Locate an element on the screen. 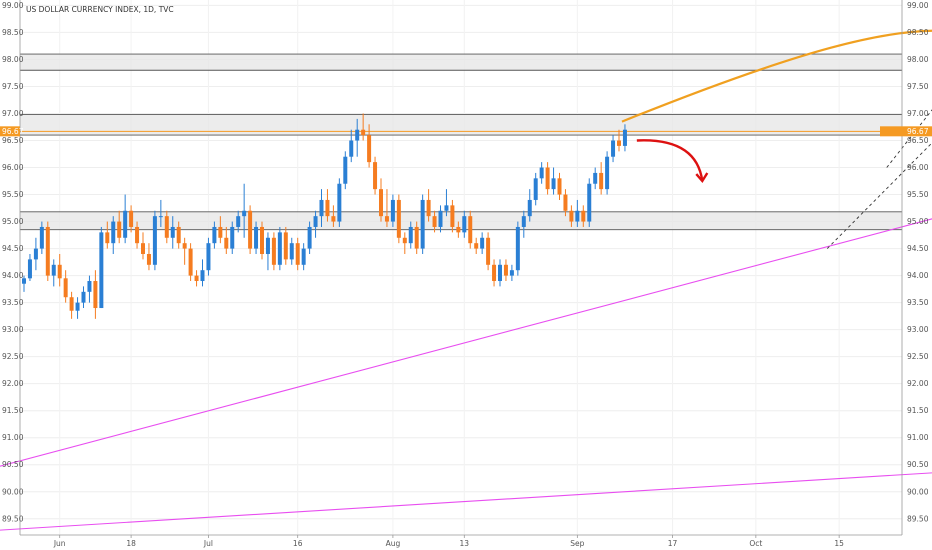  y-tick-label-left: 99.00 is located at coordinates (13, 5).